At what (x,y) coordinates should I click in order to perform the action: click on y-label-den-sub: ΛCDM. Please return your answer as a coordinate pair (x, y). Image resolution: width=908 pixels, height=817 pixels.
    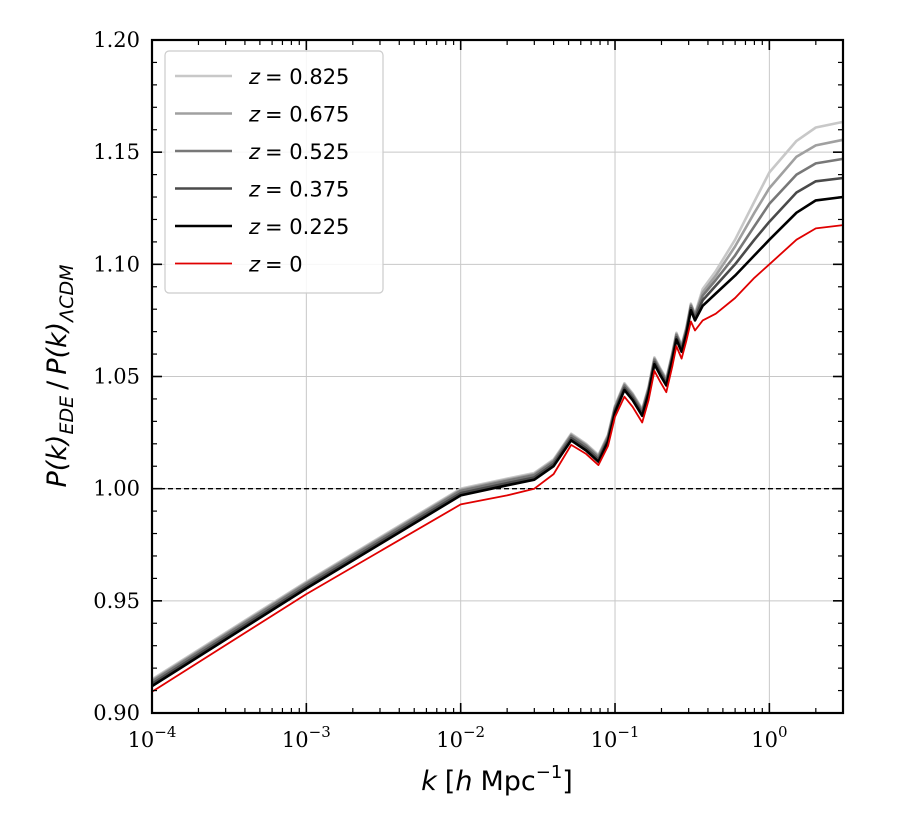
    Looking at the image, I should click on (67, 293).